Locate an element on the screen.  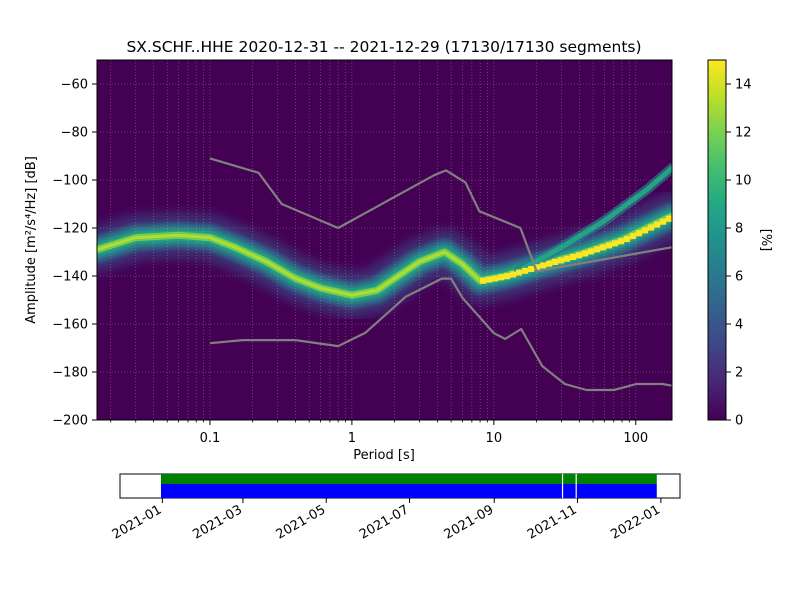
y-tick-label: −60 is located at coordinates (74, 85).